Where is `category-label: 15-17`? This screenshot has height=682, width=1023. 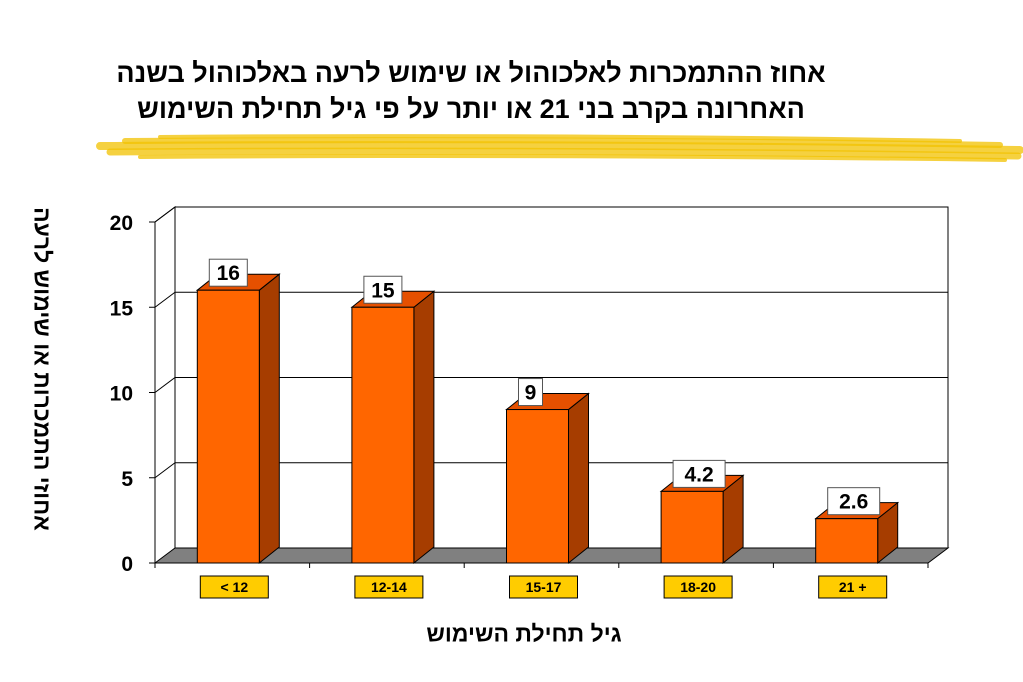
category-label: 15-17 is located at coordinates (544, 587).